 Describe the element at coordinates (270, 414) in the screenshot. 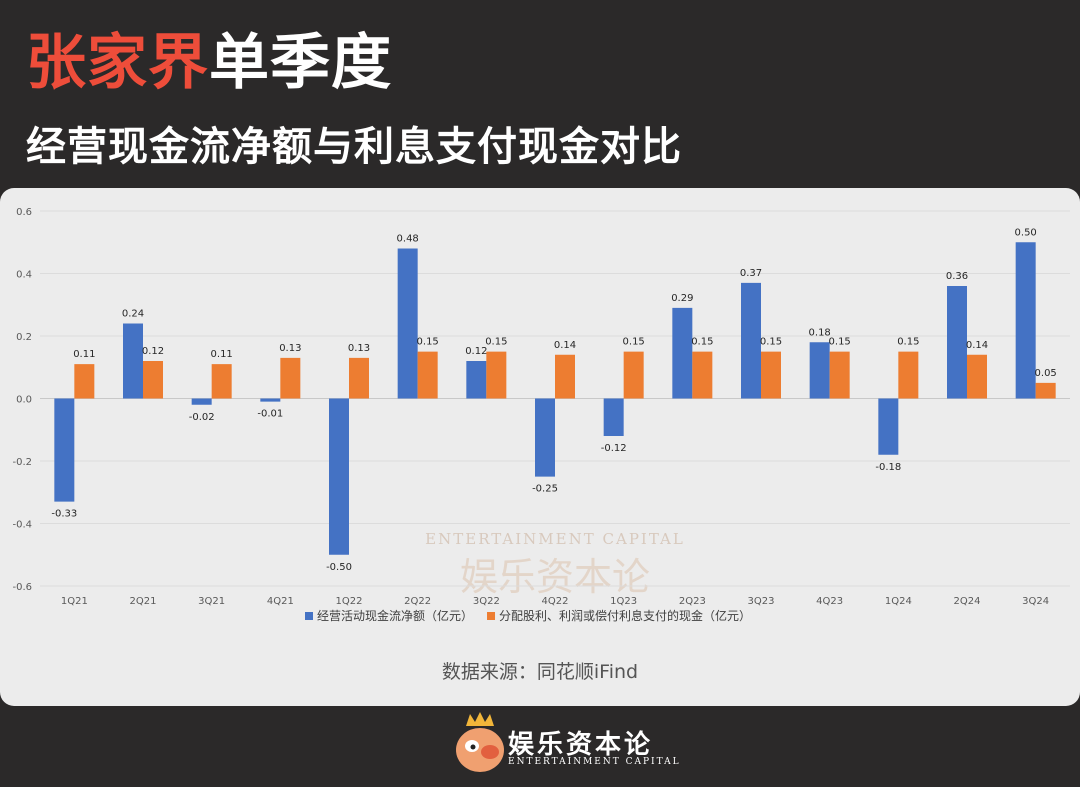

I see `data-label: -0.01` at that location.